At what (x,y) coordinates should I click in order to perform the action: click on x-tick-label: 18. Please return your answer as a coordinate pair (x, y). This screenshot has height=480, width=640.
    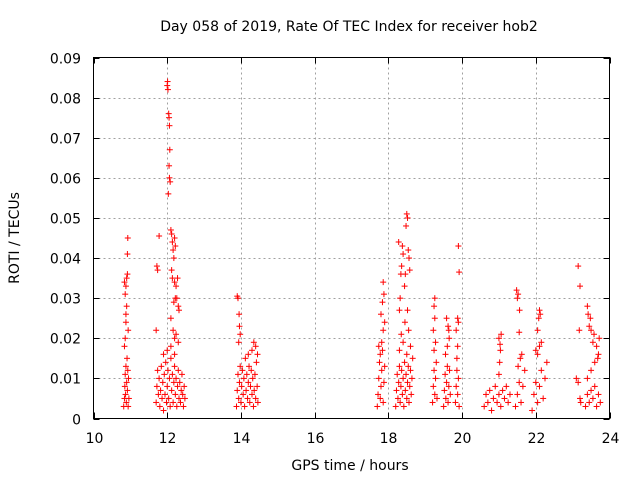
    Looking at the image, I should click on (389, 439).